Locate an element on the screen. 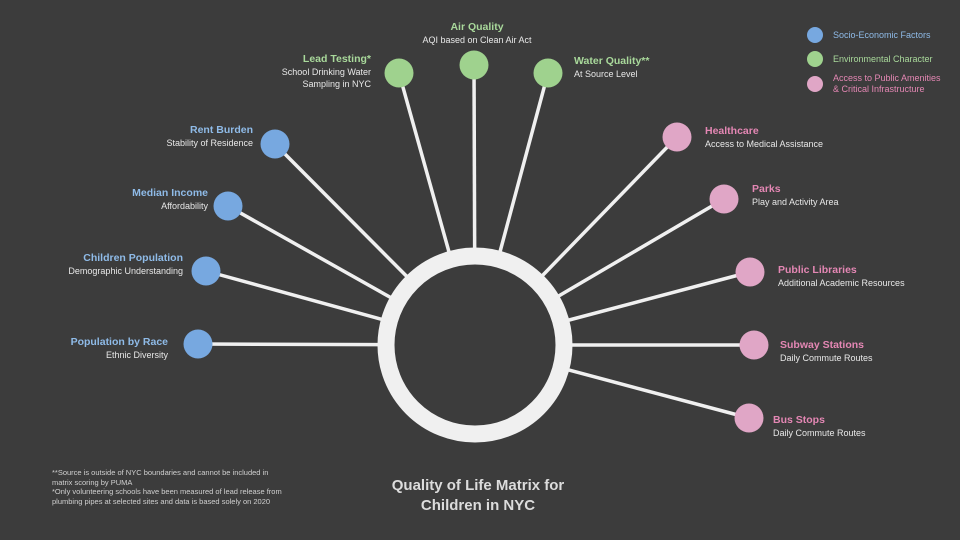  legend-label-environmental: Environmental Character is located at coordinates (883, 59).